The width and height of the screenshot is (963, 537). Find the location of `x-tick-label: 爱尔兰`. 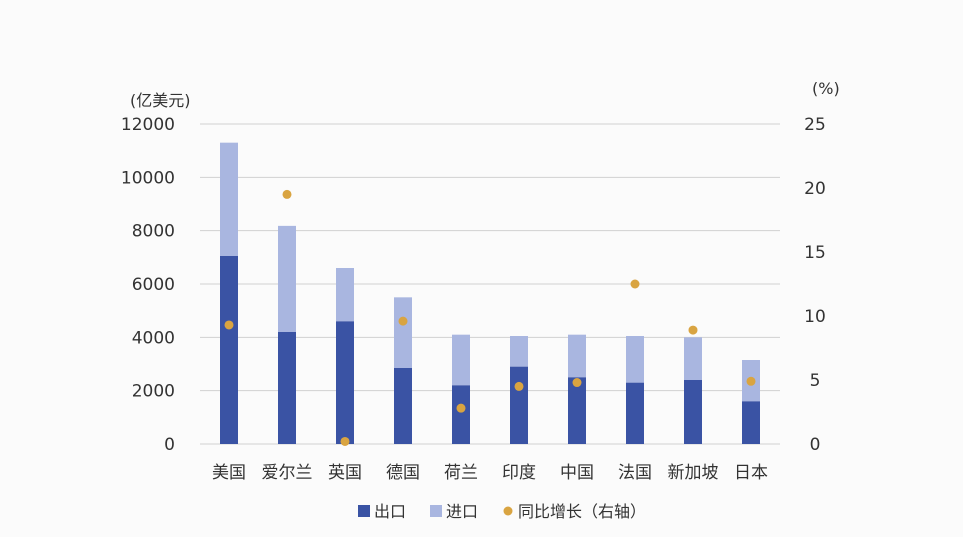

x-tick-label: 爱尔兰 is located at coordinates (287, 473).